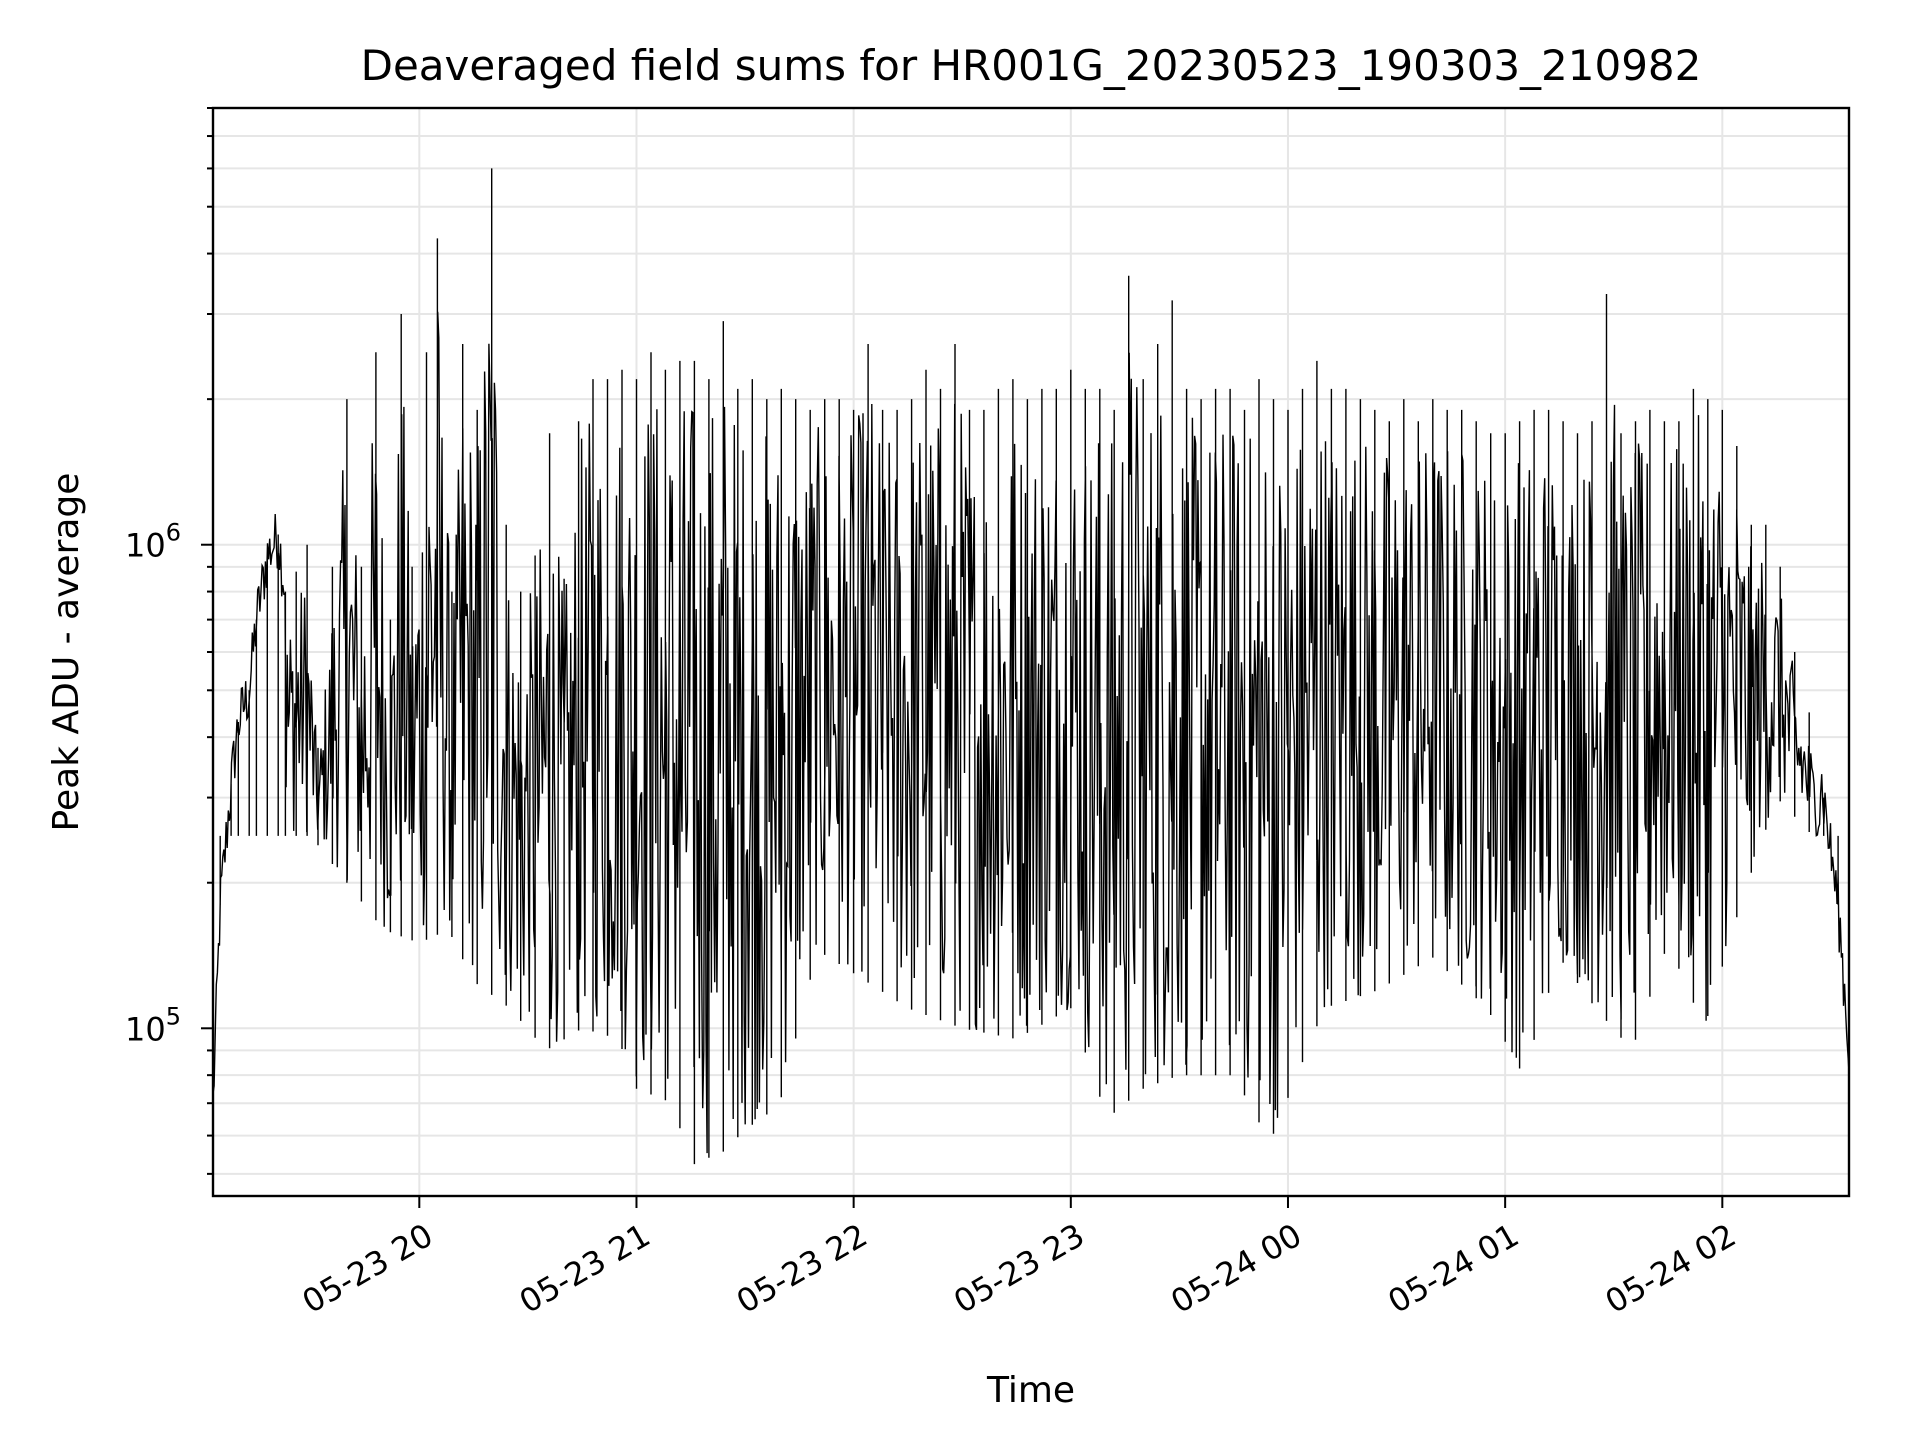 The width and height of the screenshot is (1920, 1440). Describe the element at coordinates (1030, 1390) in the screenshot. I see `x-axis-label: Time` at that location.